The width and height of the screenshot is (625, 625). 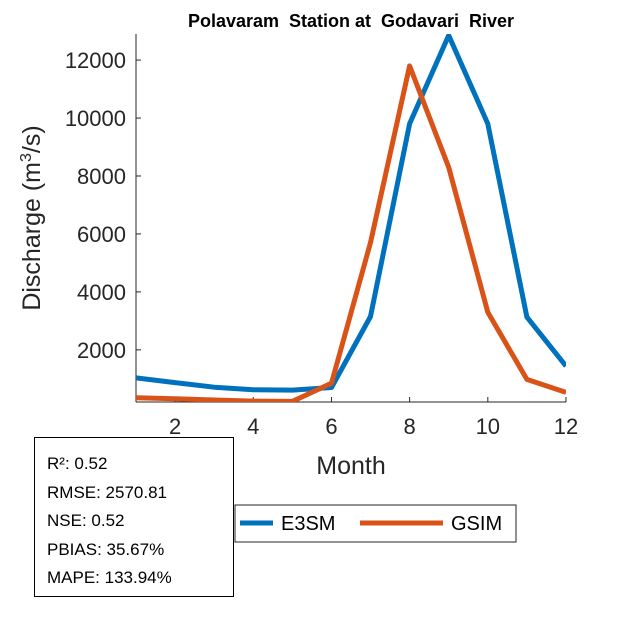 I want to click on legend: E3SM GSIM, so click(x=375, y=523).